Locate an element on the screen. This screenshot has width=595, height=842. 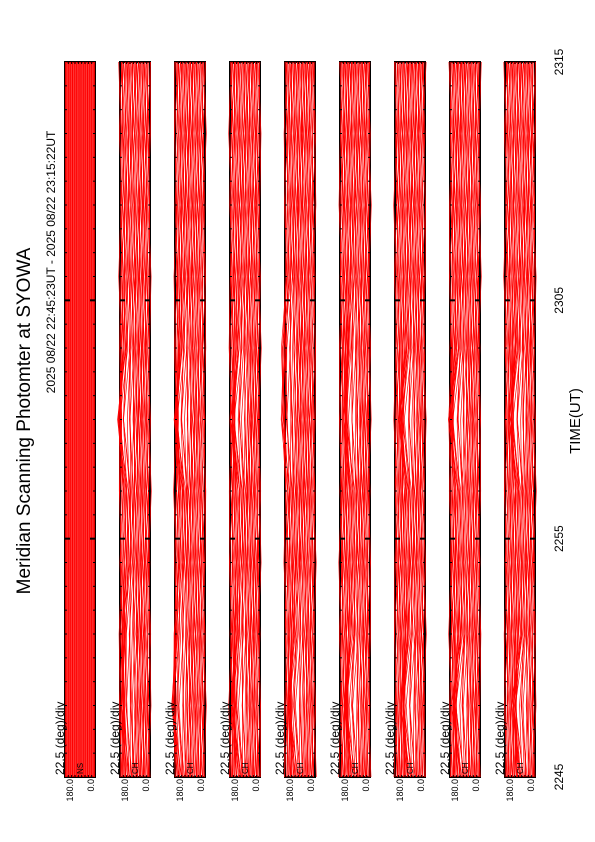
panel-9: 180.0 0.0CH 22.5 (deg)/div is located at coordinates (515, 431).